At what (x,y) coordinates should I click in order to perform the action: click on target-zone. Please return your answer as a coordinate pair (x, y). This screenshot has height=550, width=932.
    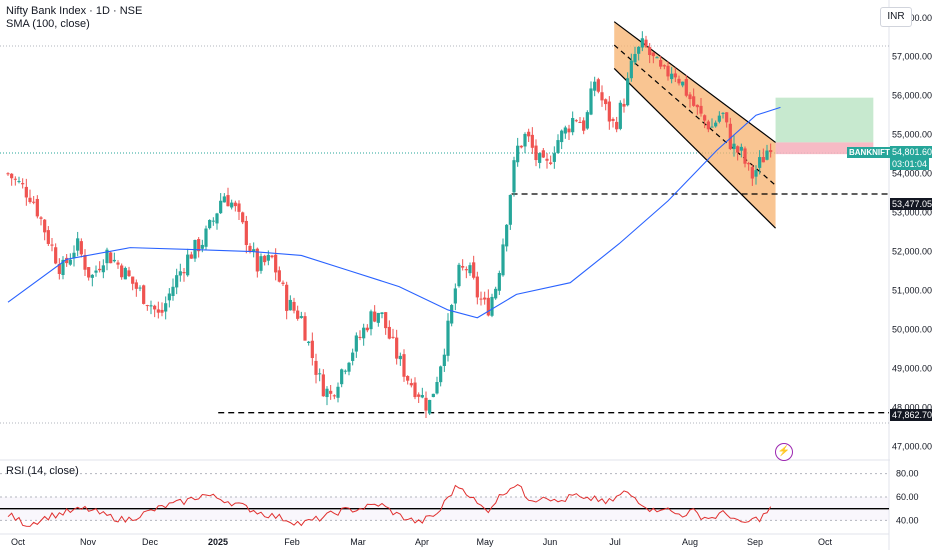
    Looking at the image, I should click on (824, 120).